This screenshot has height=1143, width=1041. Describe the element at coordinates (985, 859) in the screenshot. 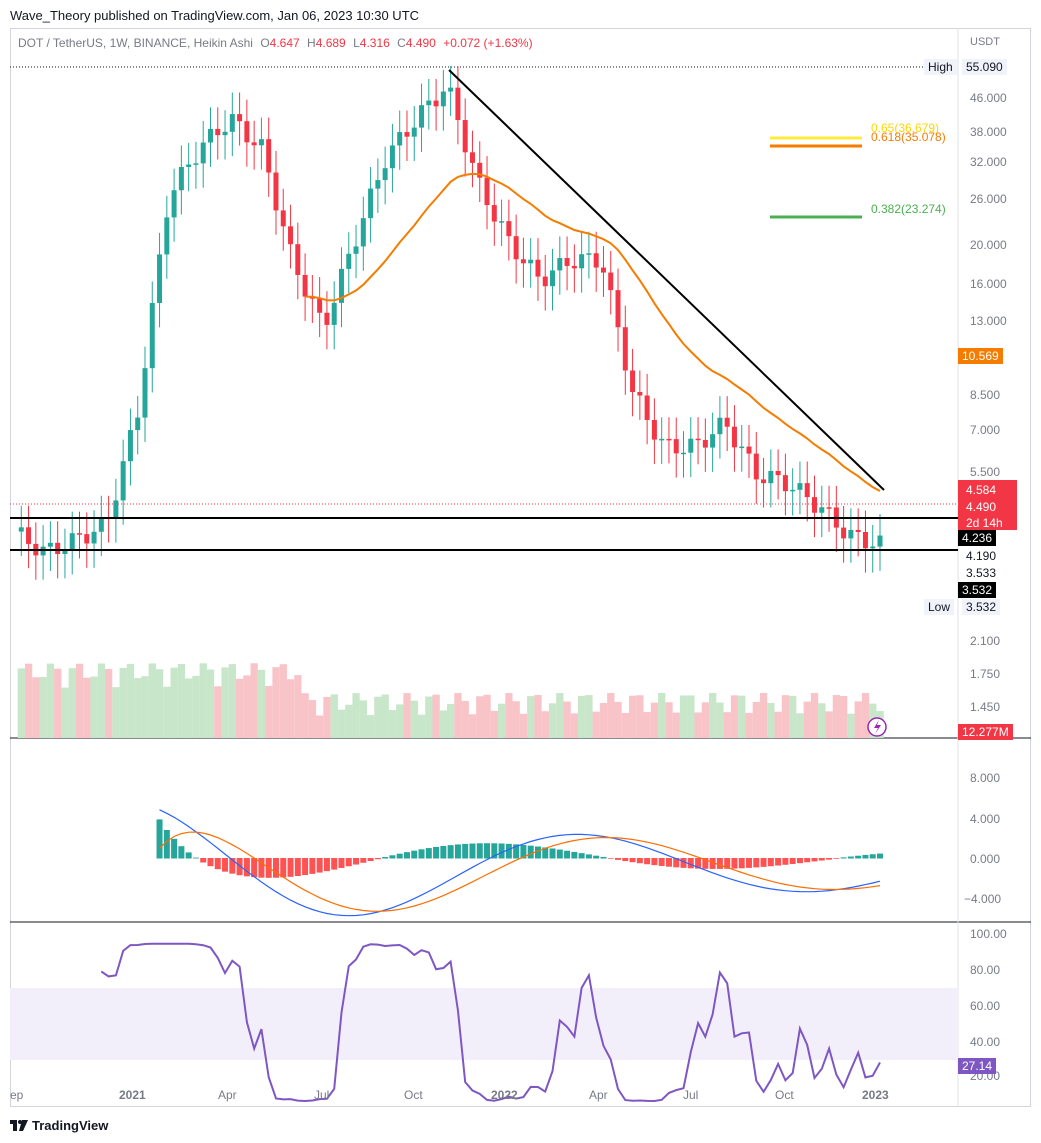

I see `macd-tick: 0.000` at that location.